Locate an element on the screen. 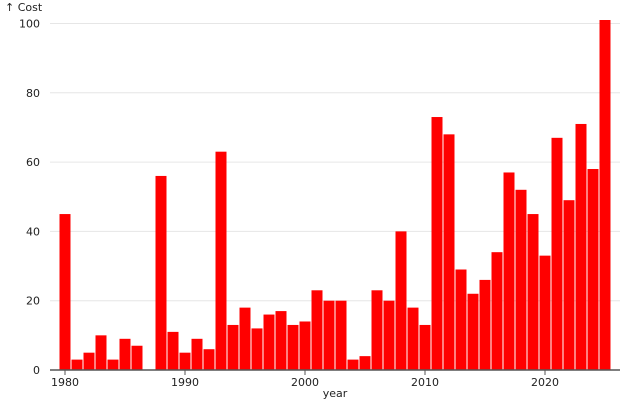 Image resolution: width=640 pixels, height=400 pixels. bar-2018 is located at coordinates (521, 279).